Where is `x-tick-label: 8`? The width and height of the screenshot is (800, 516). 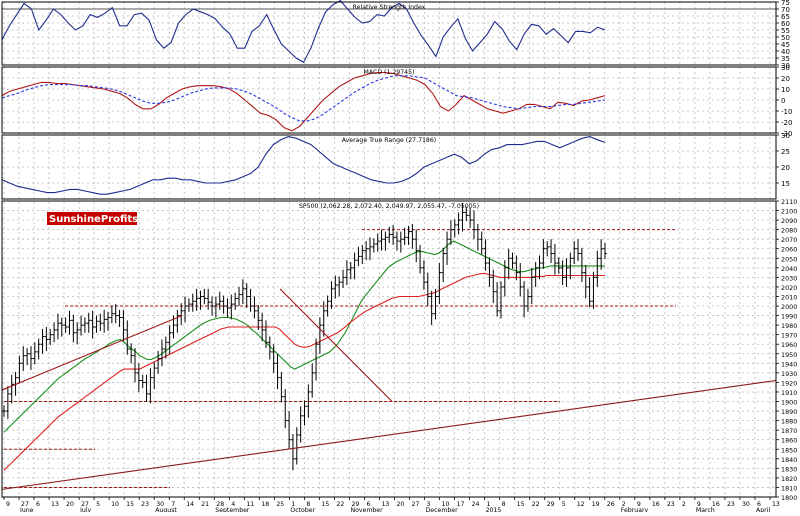
x-tick-label: 8 is located at coordinates (504, 504).